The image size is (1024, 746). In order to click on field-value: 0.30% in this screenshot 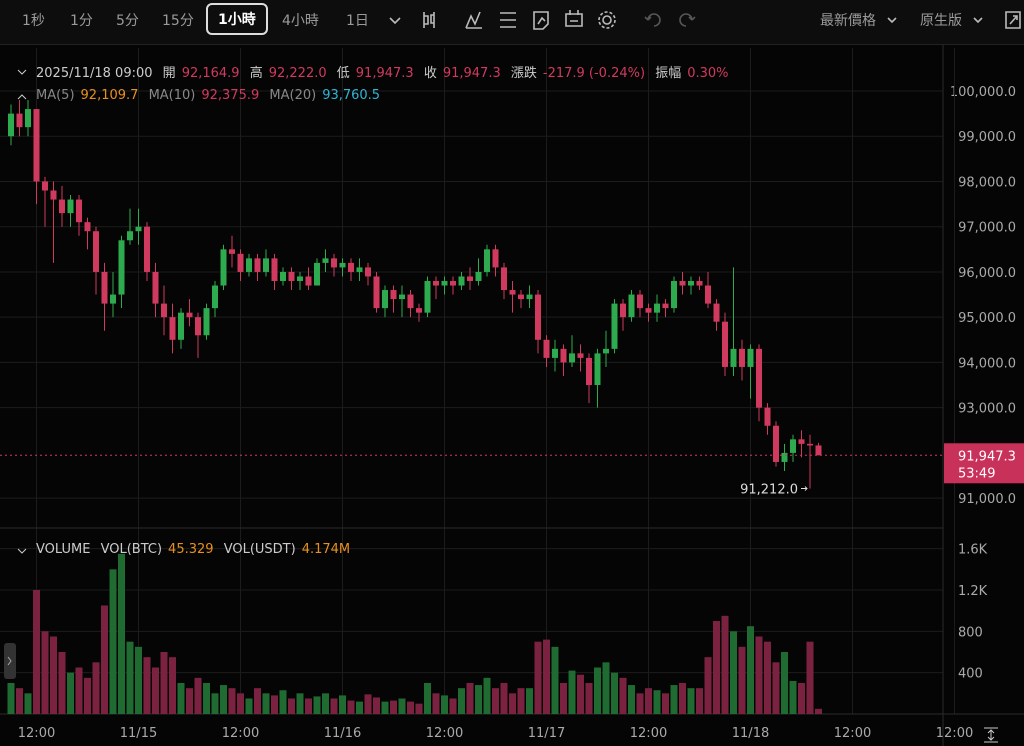, I will do `click(708, 73)`.